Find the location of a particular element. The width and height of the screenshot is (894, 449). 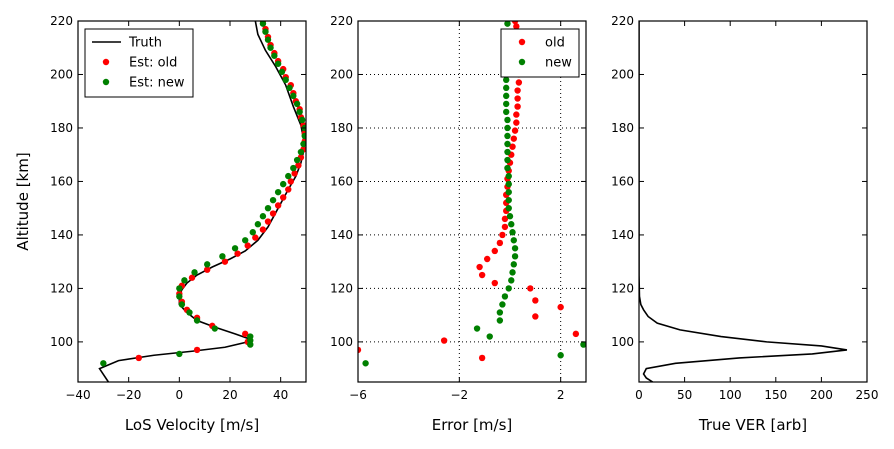

legend-label: old is located at coordinates (555, 43).